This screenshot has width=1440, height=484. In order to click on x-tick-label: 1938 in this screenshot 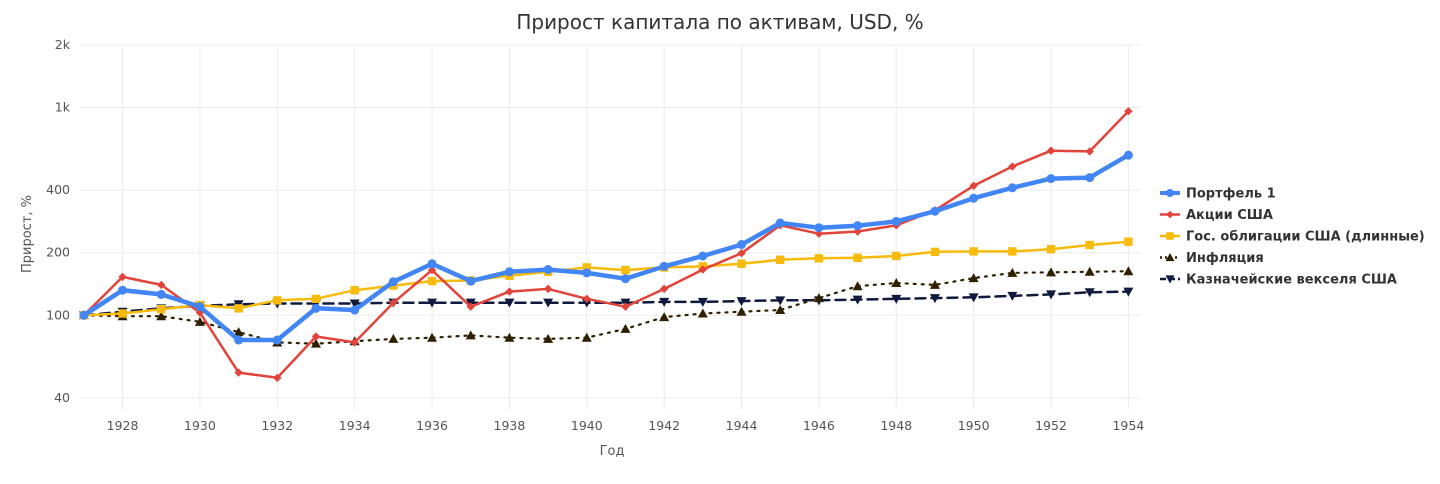, I will do `click(510, 425)`.